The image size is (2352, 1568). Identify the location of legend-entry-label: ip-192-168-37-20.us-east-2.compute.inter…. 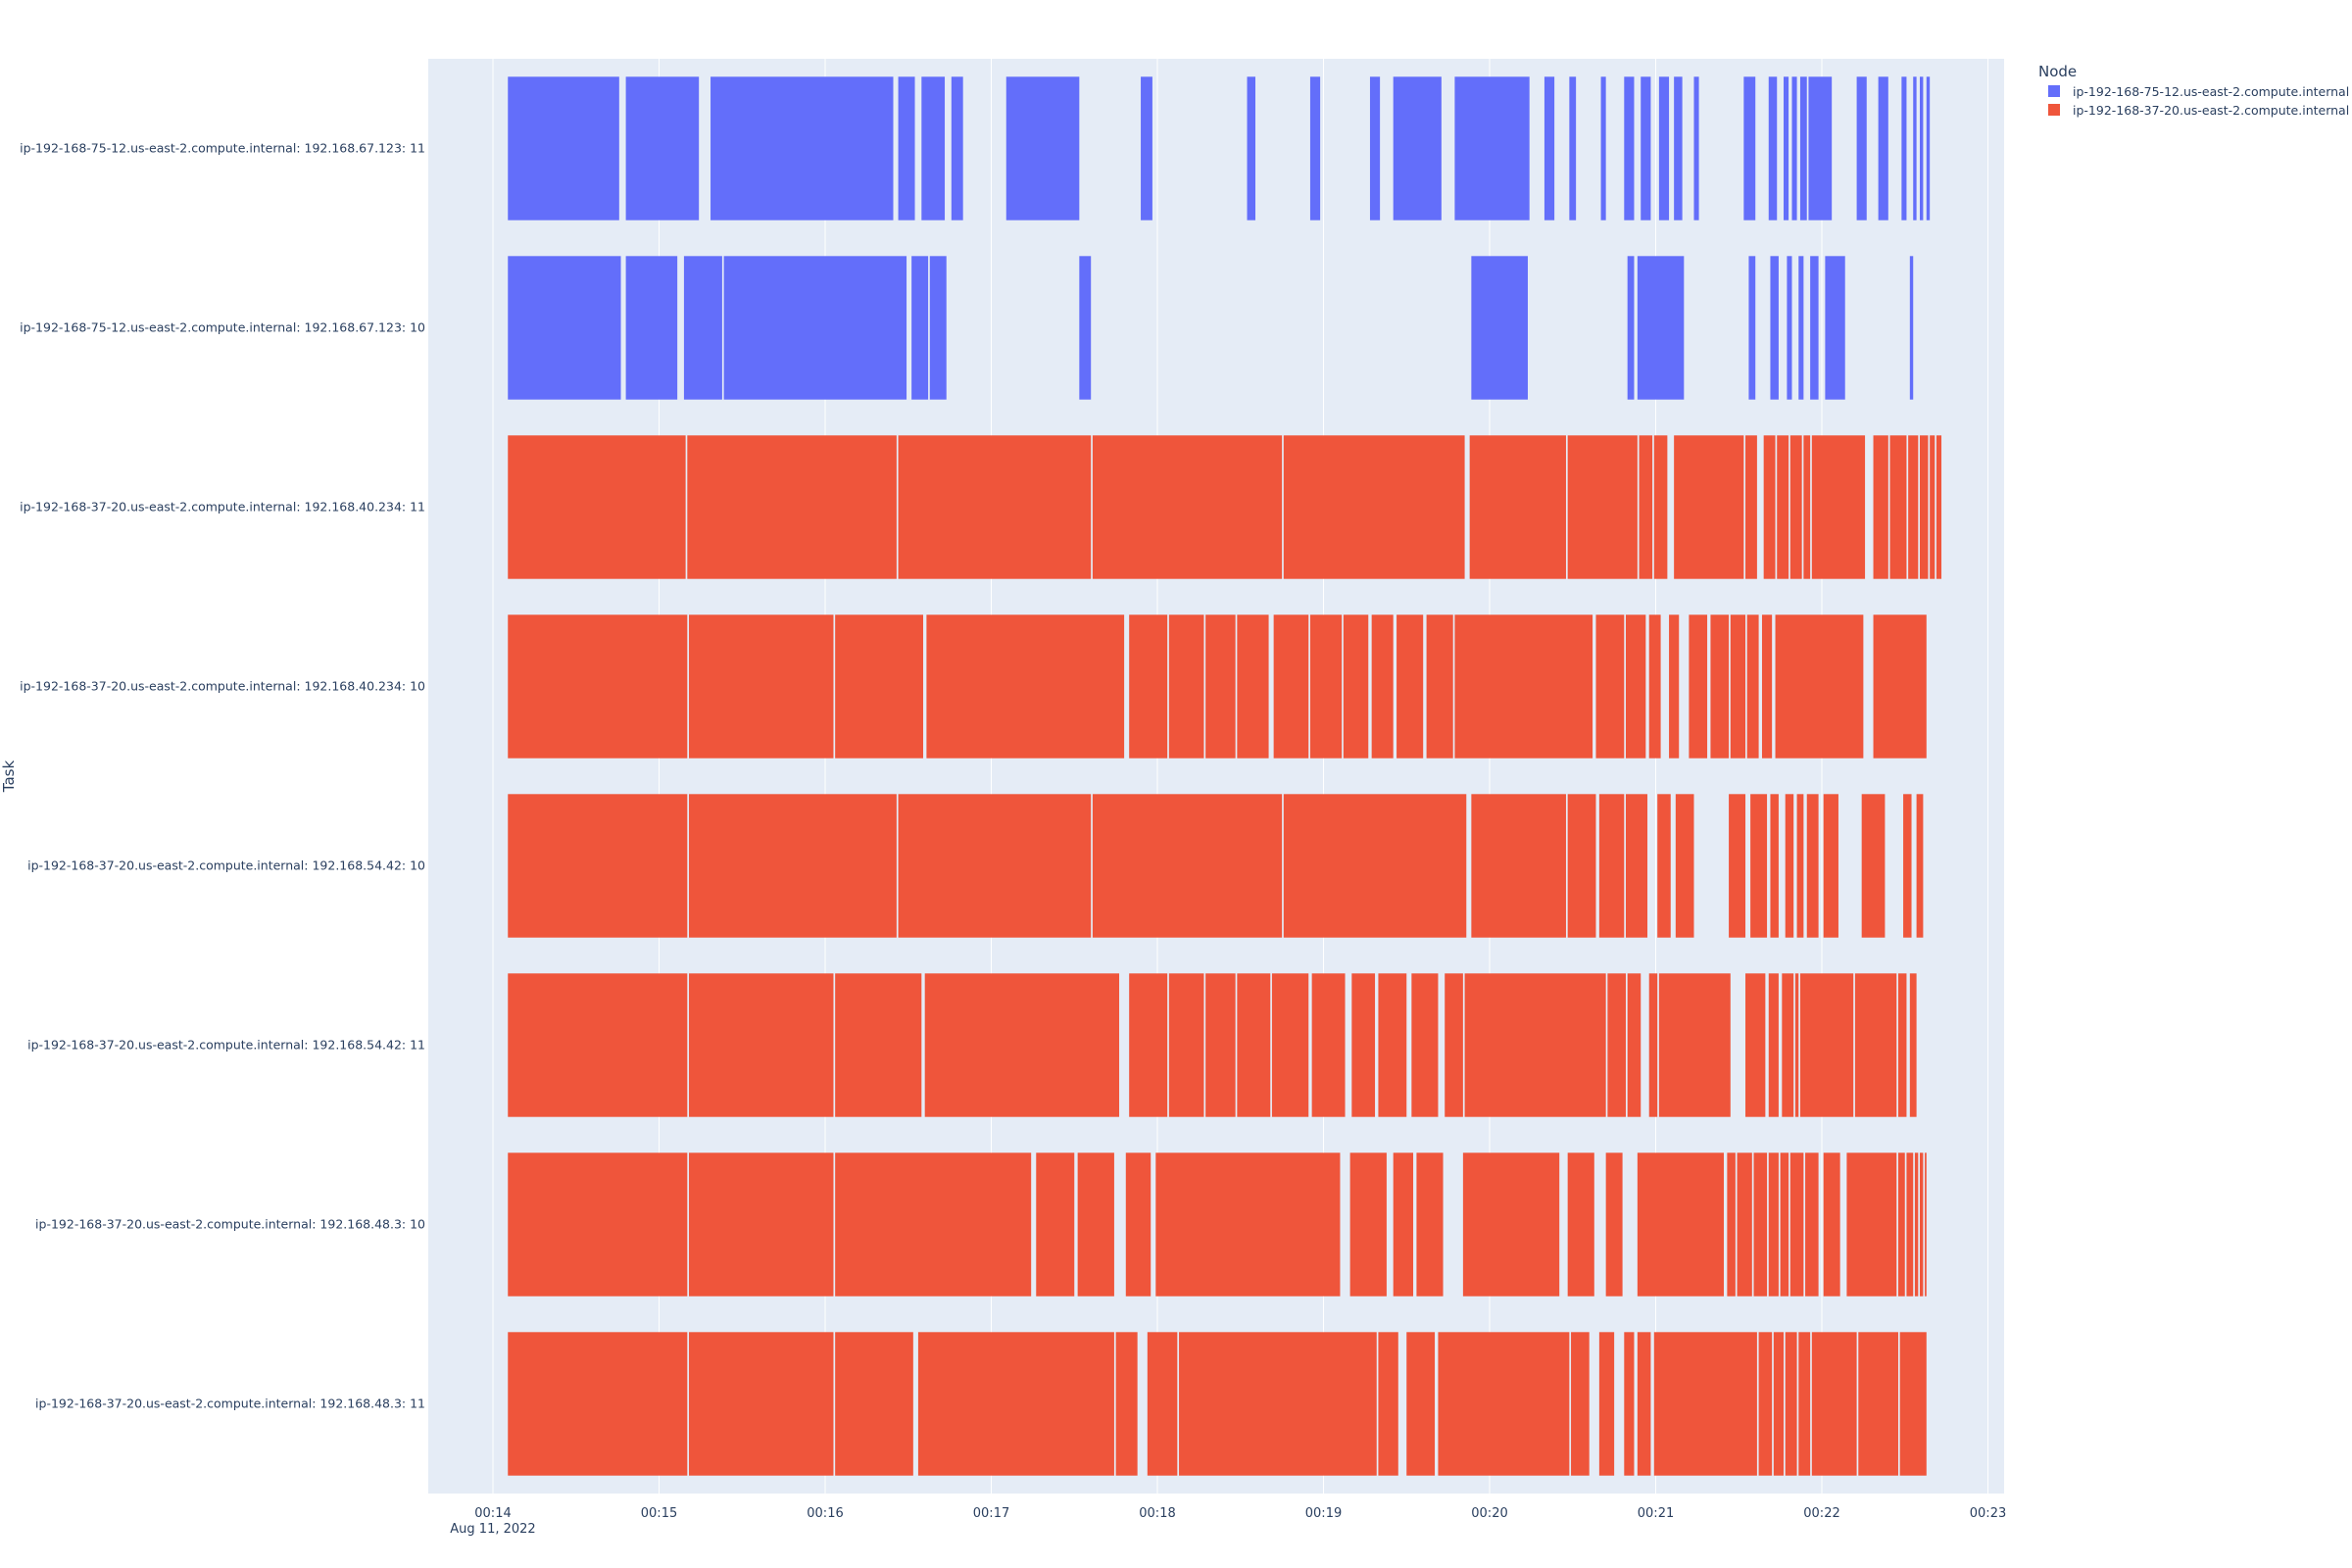
(2211, 110).